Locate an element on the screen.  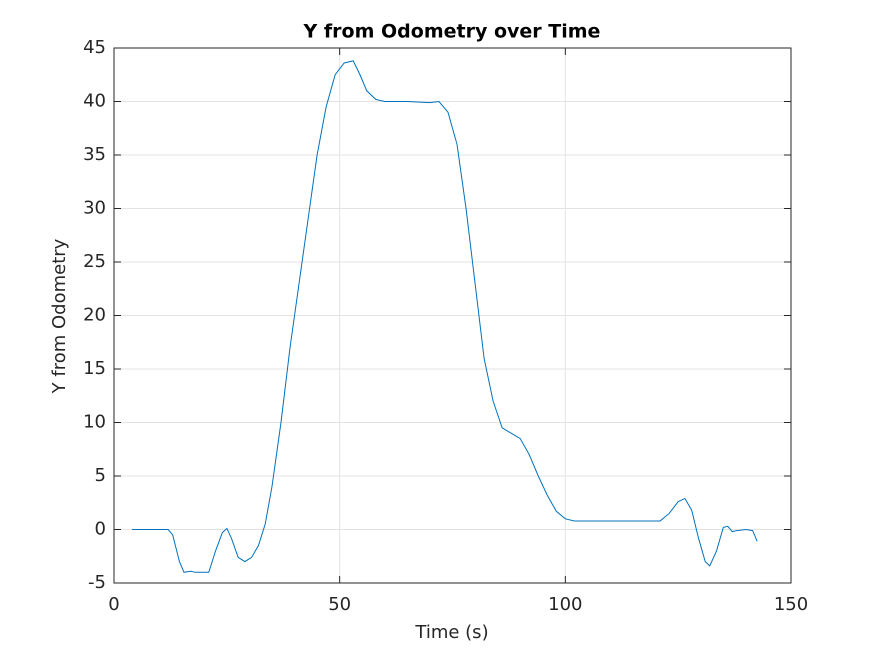
y-axis-label: Y from Odometry is located at coordinates (59, 316).